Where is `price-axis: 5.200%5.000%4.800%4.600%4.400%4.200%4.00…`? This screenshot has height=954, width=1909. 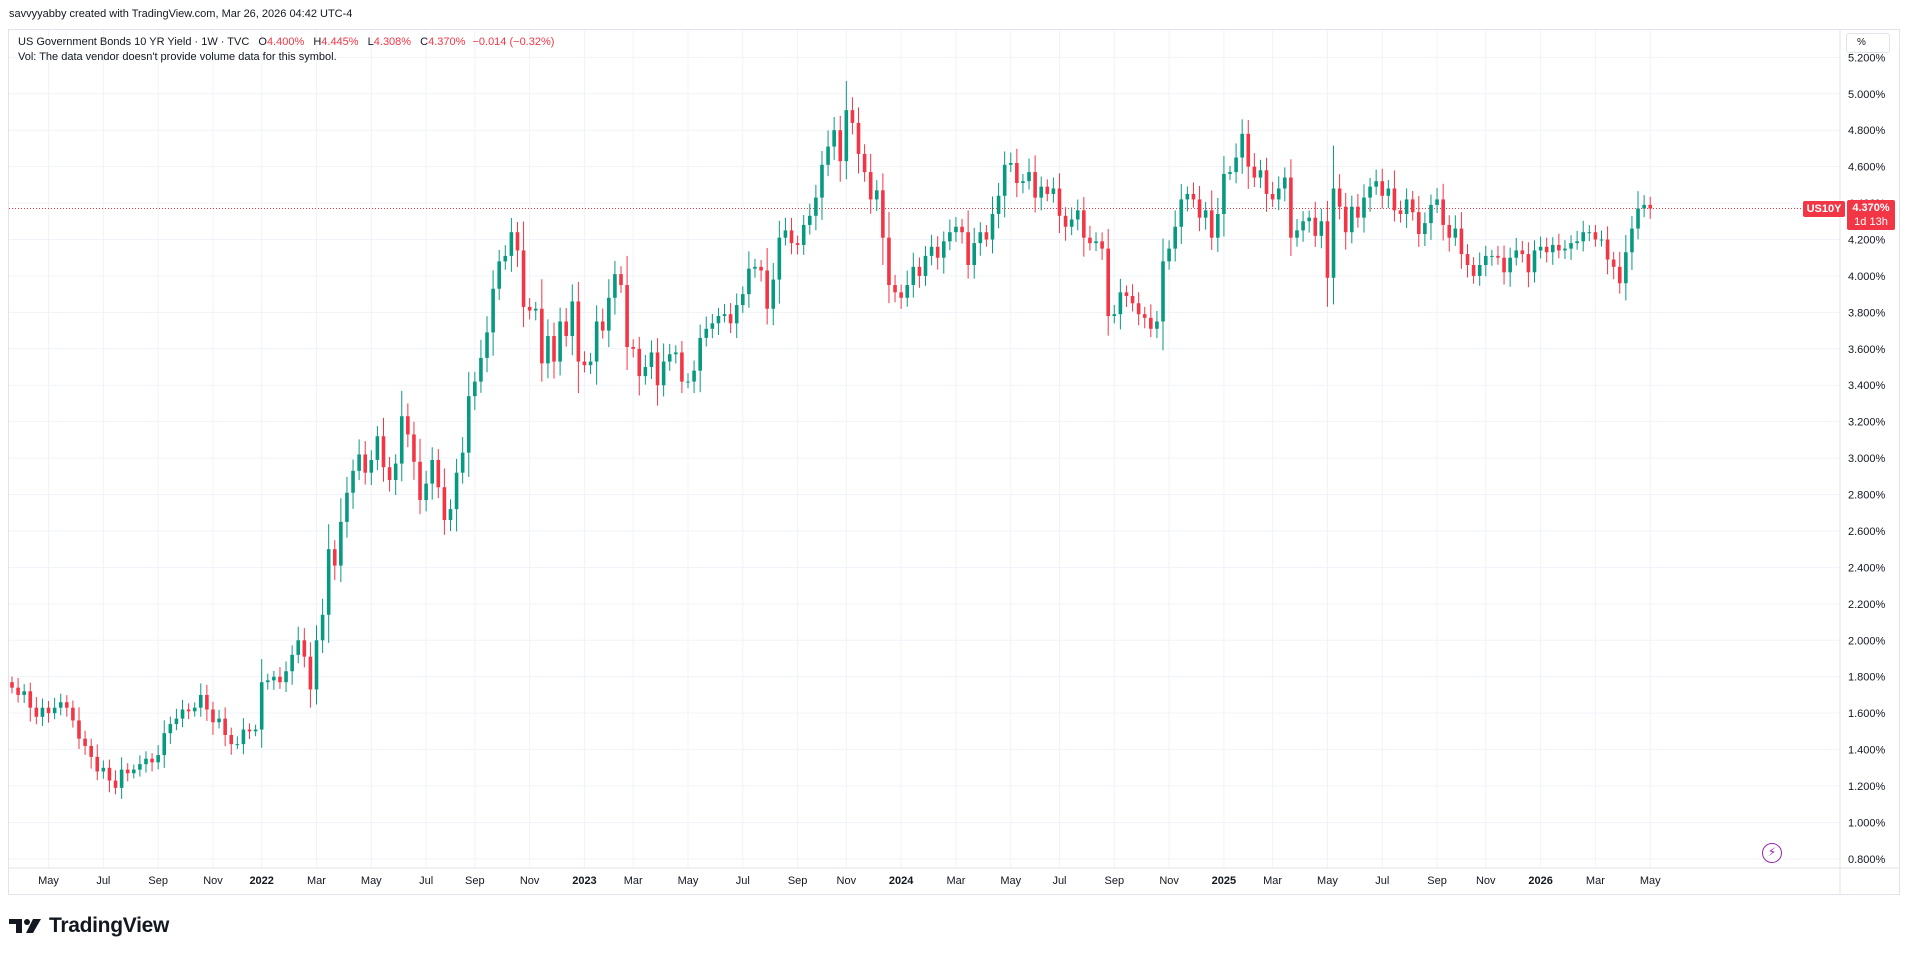 price-axis: 5.200%5.000%4.800%4.600%4.400%4.200%4.00… is located at coordinates (1862, 462).